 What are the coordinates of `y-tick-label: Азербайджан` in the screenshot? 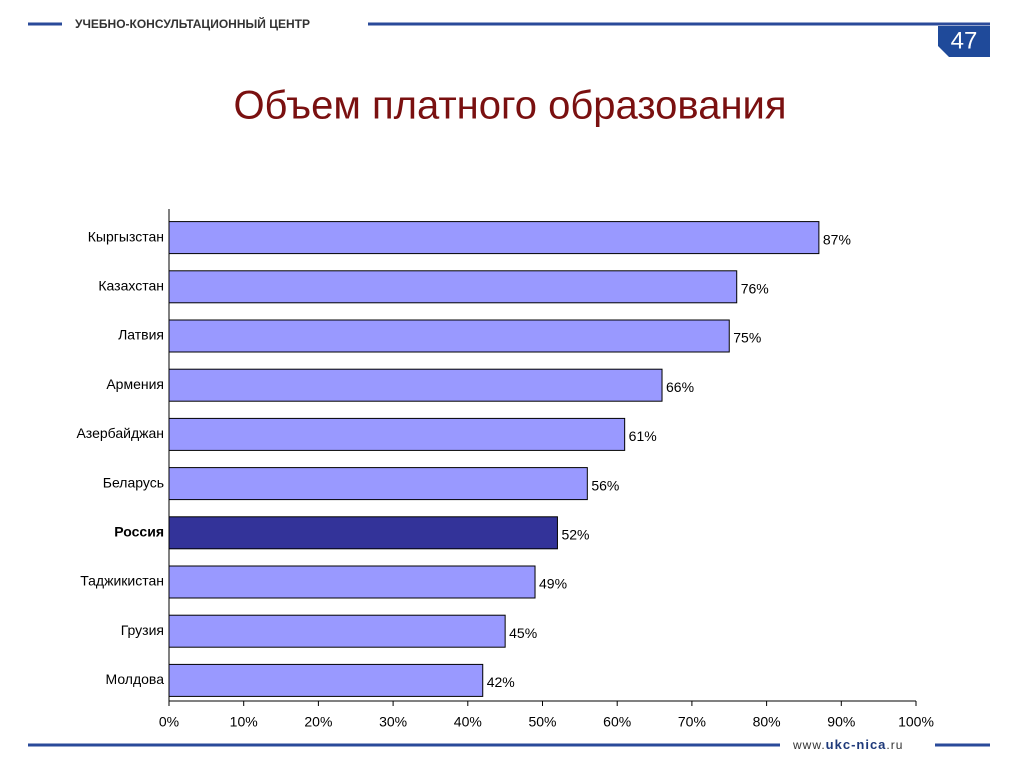 It's located at (120, 433).